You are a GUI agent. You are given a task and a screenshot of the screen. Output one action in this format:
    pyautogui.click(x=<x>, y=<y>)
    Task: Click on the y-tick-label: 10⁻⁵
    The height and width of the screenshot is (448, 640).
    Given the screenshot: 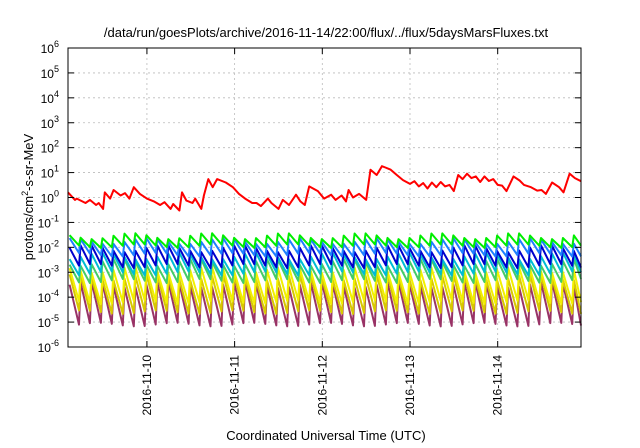 What is the action you would take?
    pyautogui.click(x=48, y=321)
    